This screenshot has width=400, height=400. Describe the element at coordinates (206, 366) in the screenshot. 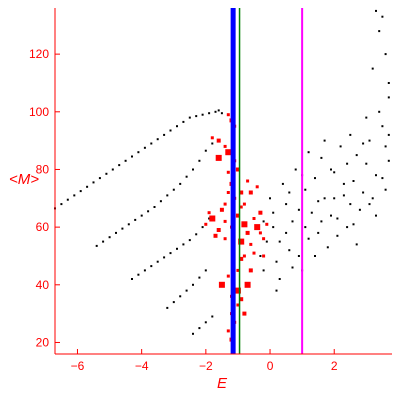

I see `x-tick-label-2: −2` at that location.